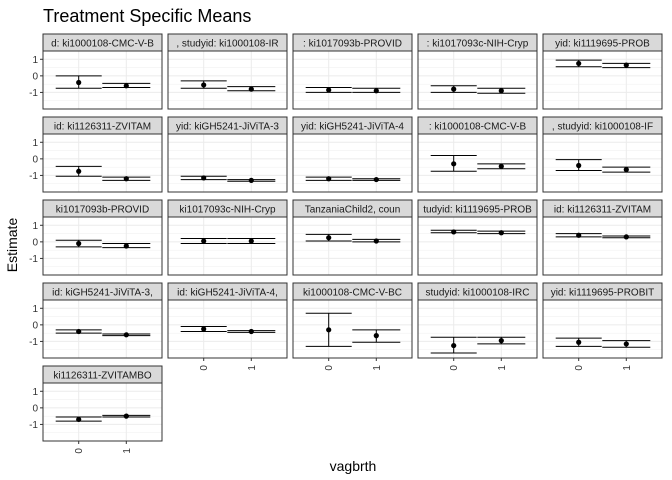  Describe the element at coordinates (353, 466) in the screenshot. I see `x-axis-title: vagbrth` at that location.